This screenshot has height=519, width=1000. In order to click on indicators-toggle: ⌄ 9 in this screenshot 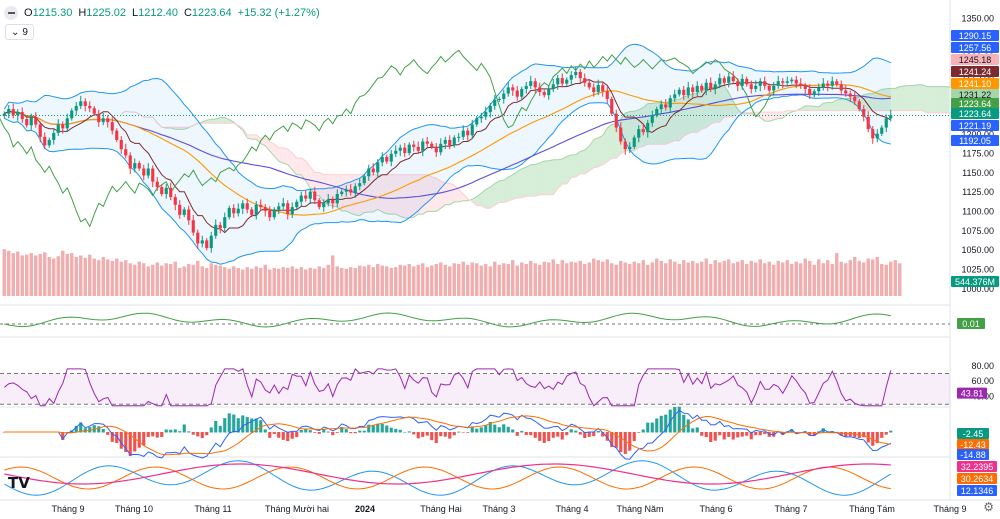, I will do `click(19, 32)`.